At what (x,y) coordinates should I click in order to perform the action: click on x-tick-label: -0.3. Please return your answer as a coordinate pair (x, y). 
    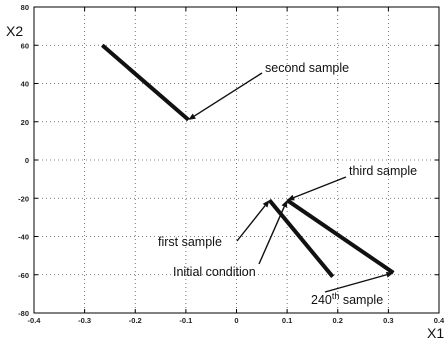
    Looking at the image, I should click on (84, 320).